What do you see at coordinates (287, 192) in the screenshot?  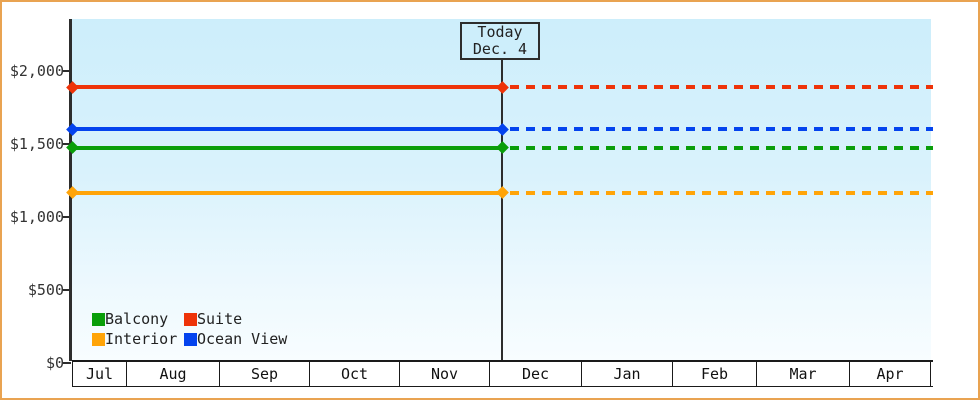 I see `price-line-past-interior` at bounding box center [287, 192].